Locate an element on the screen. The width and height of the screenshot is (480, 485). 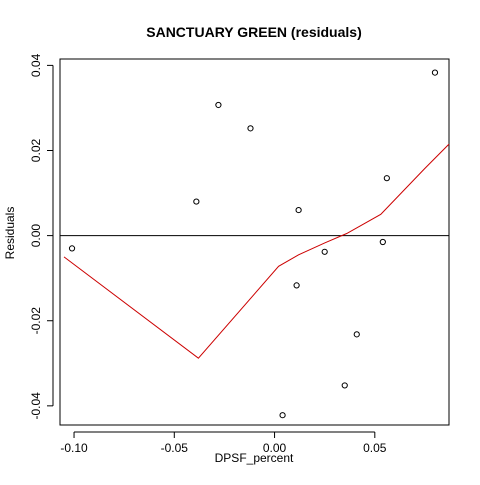
x-tick-label: -0.10 is located at coordinates (74, 448).